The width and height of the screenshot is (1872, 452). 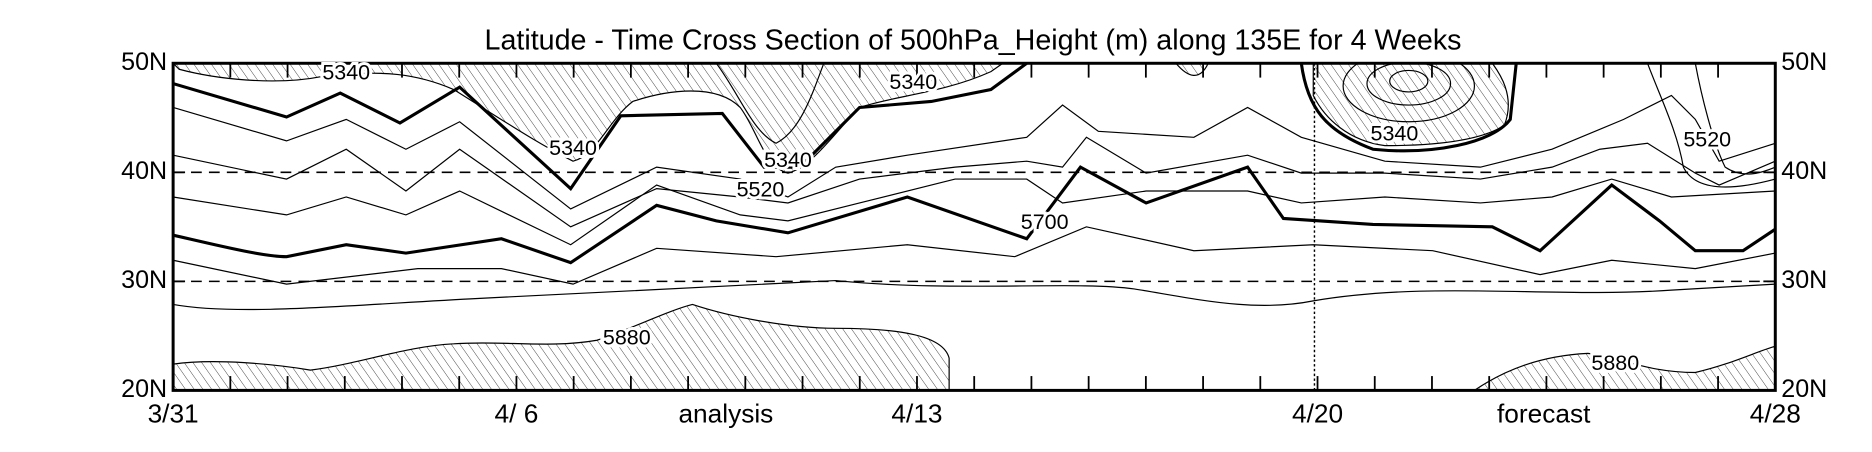 What do you see at coordinates (916, 413) in the screenshot?
I see `x-tick-label: 4/13` at bounding box center [916, 413].